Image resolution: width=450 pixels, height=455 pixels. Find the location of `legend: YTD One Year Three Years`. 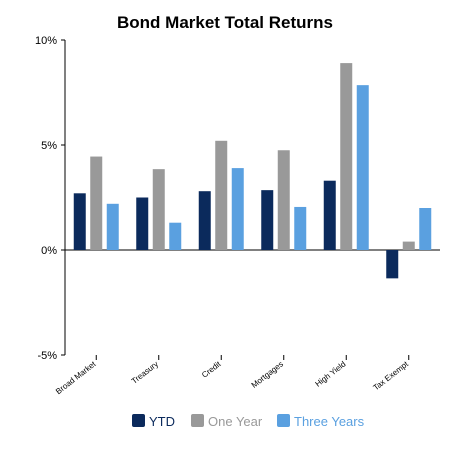

legend: YTD One Year Three Years is located at coordinates (248, 421).